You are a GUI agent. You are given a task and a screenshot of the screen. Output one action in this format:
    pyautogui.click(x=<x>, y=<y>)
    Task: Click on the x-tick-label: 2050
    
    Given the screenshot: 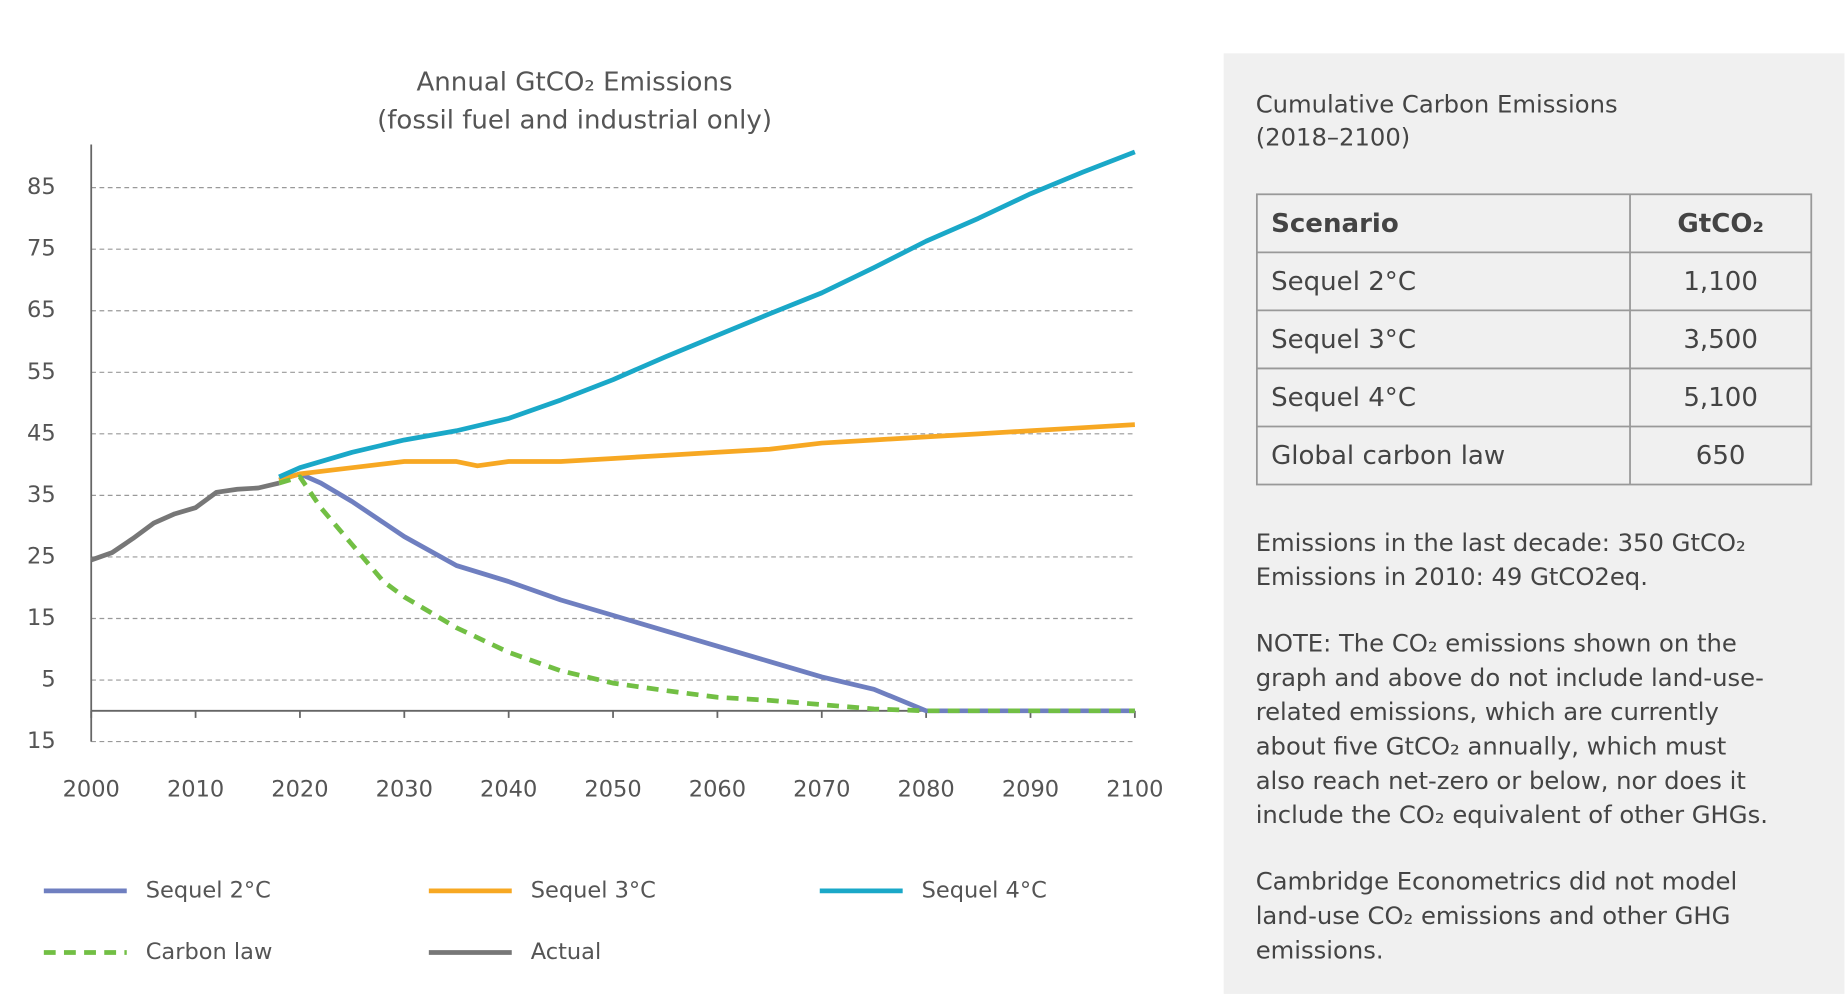 What is the action you would take?
    pyautogui.click(x=612, y=790)
    